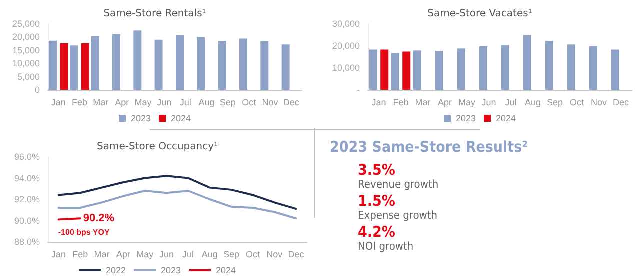 This screenshot has height=280, width=640. I want to click on y-tick-label: 5,000, so click(28, 77).